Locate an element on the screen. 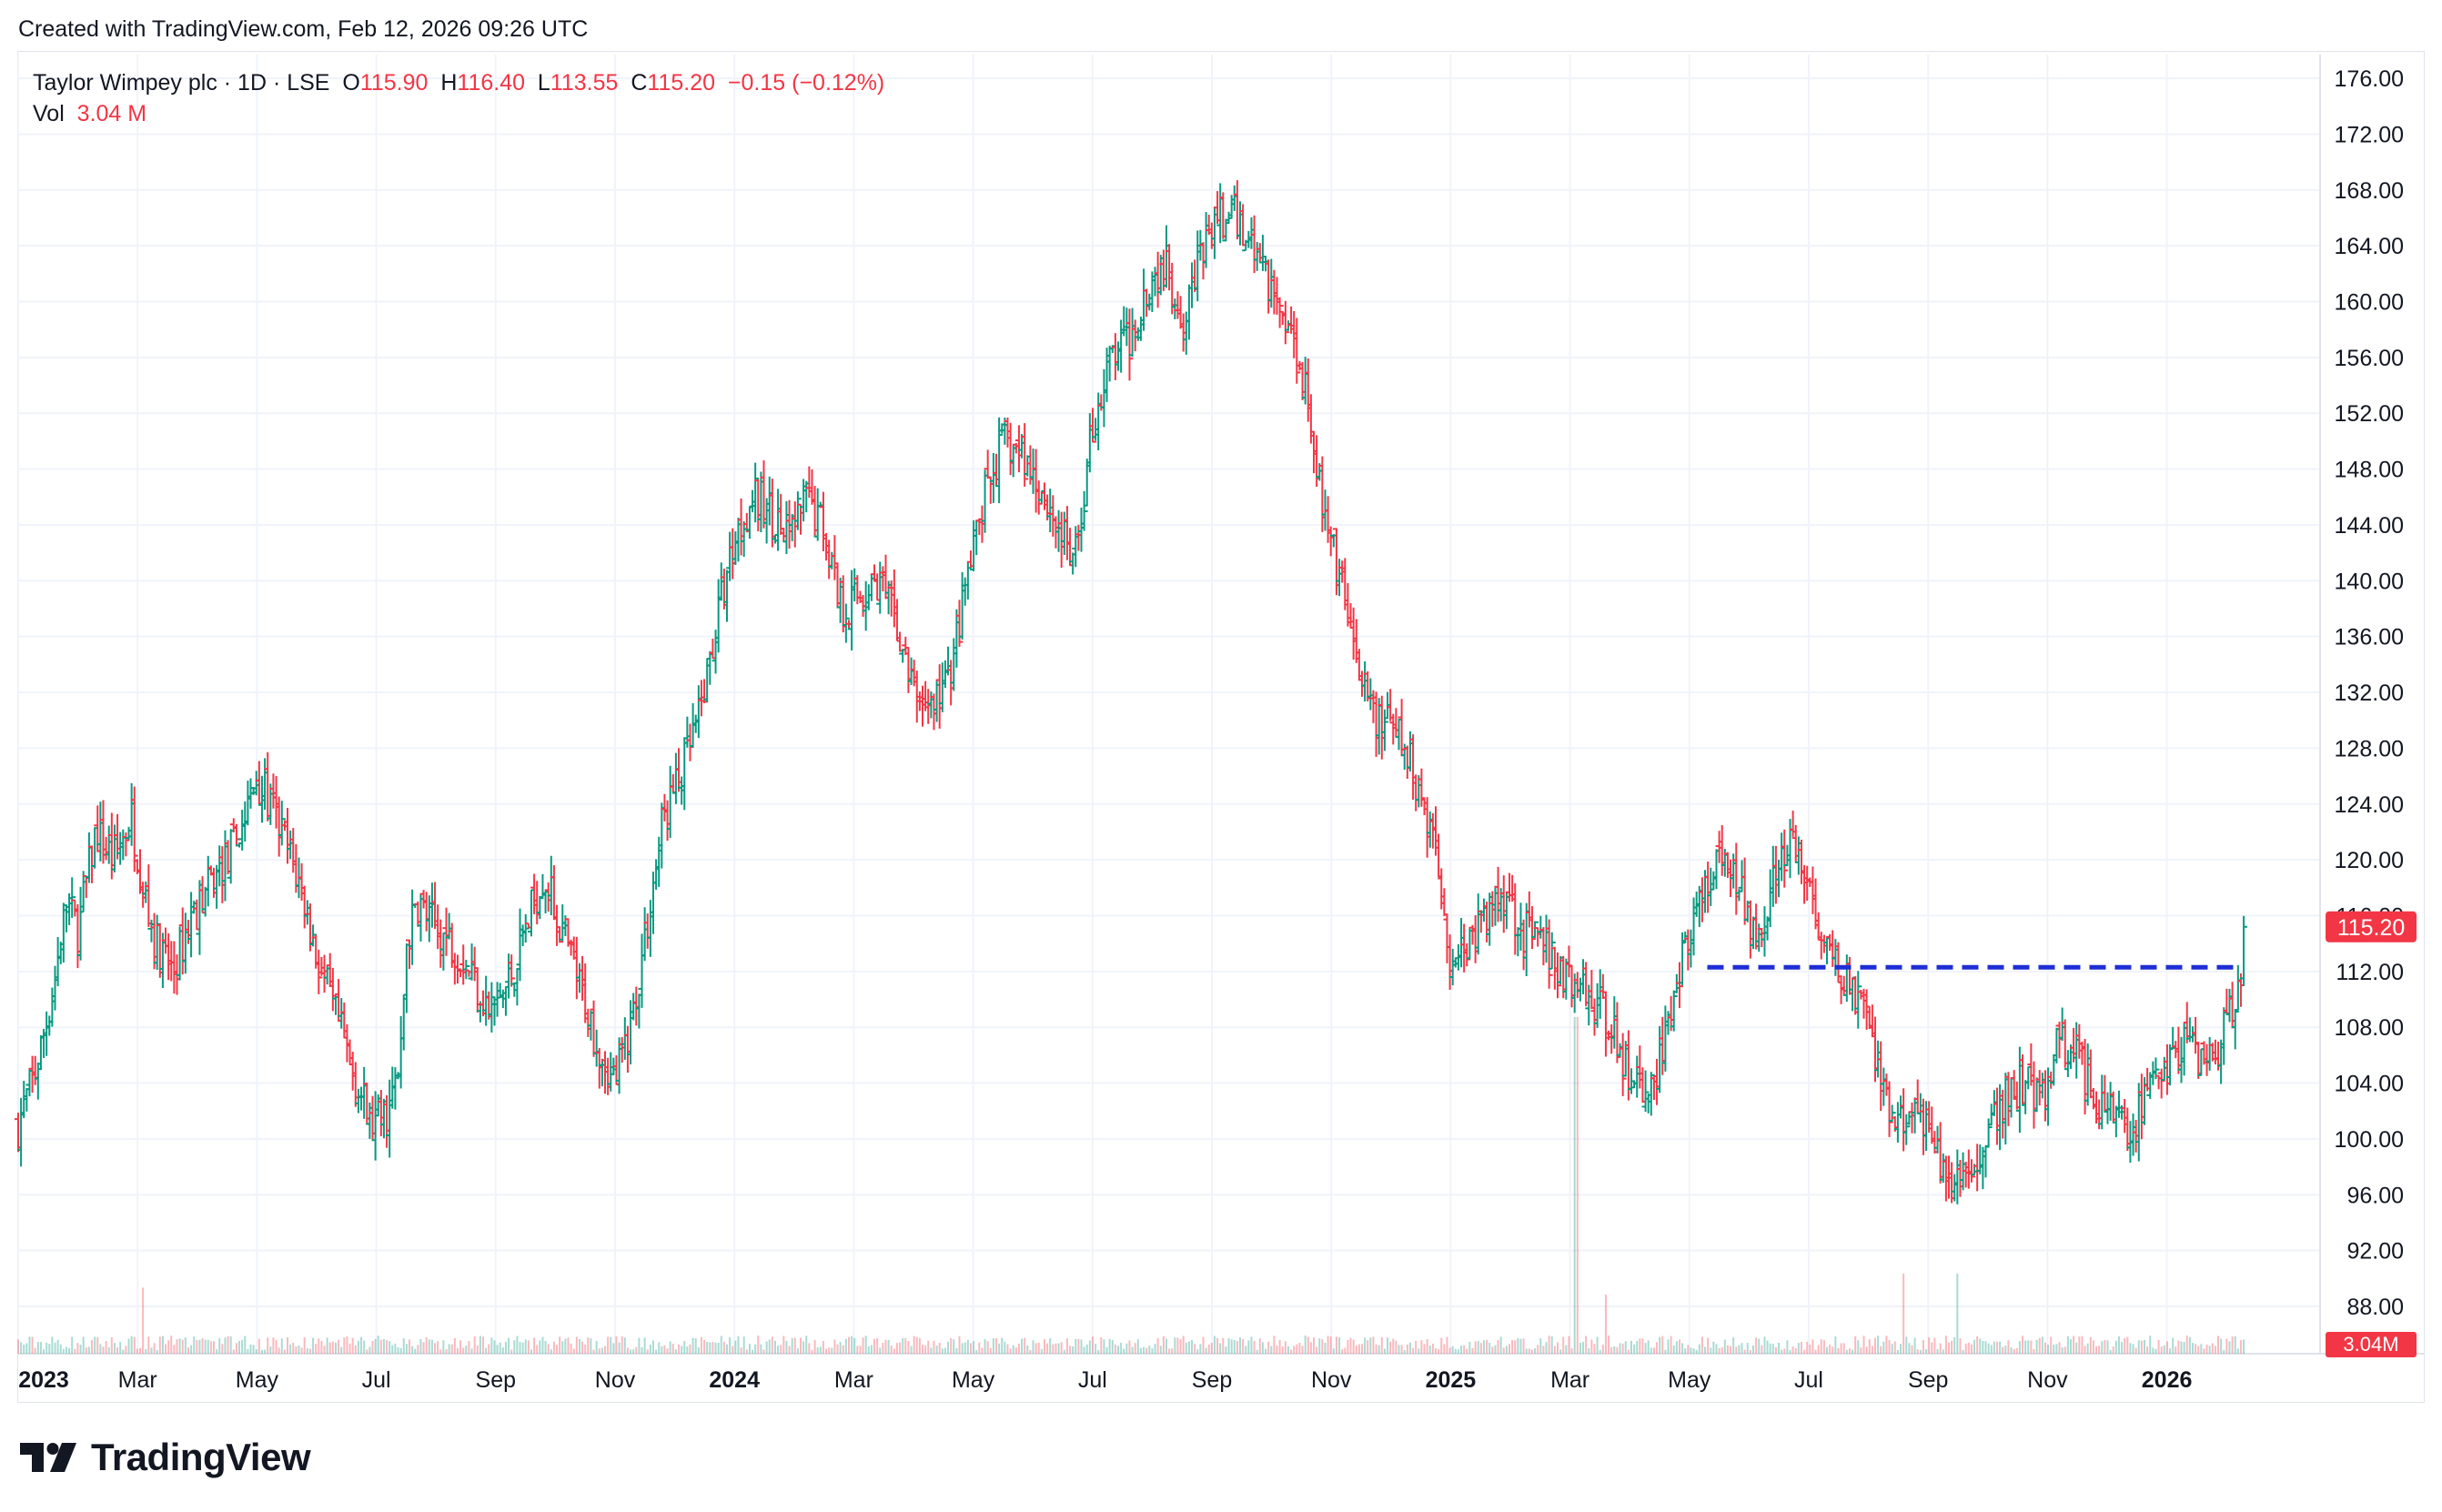 This screenshot has width=2442, height=1512. y-tick-label: 92.00 is located at coordinates (2375, 1252).